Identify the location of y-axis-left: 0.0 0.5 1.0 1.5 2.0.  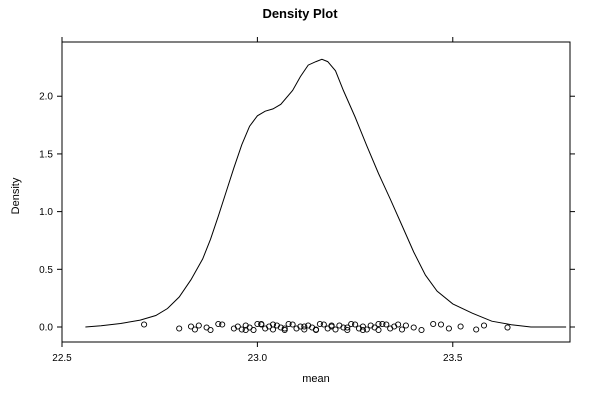
(50, 213).